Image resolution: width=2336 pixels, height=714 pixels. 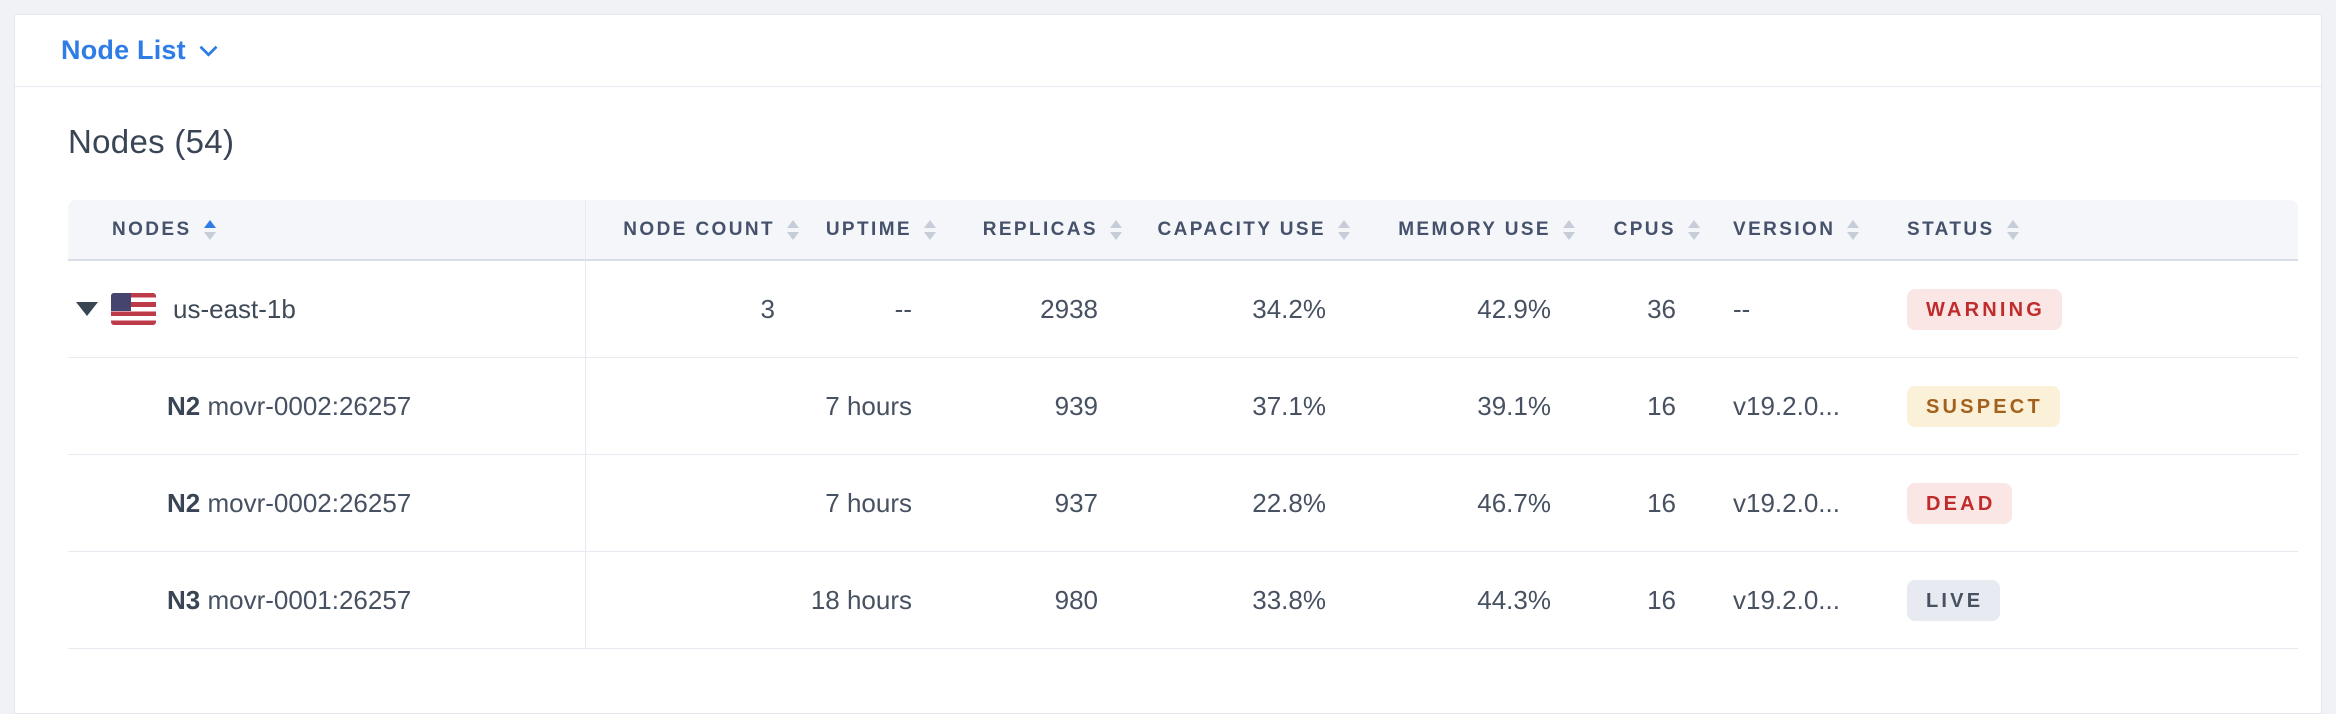 What do you see at coordinates (184, 599) in the screenshot?
I see `node-id: N3` at bounding box center [184, 599].